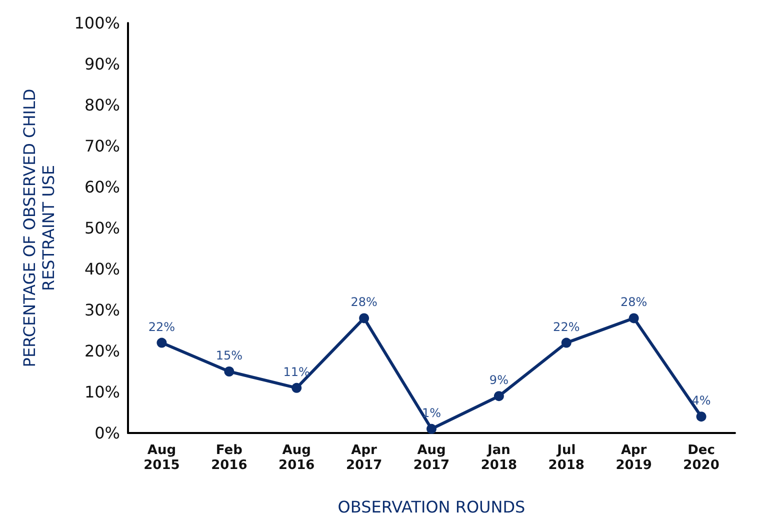 The image size is (763, 528). I want to click on y-tick-label: 90%, so click(102, 64).